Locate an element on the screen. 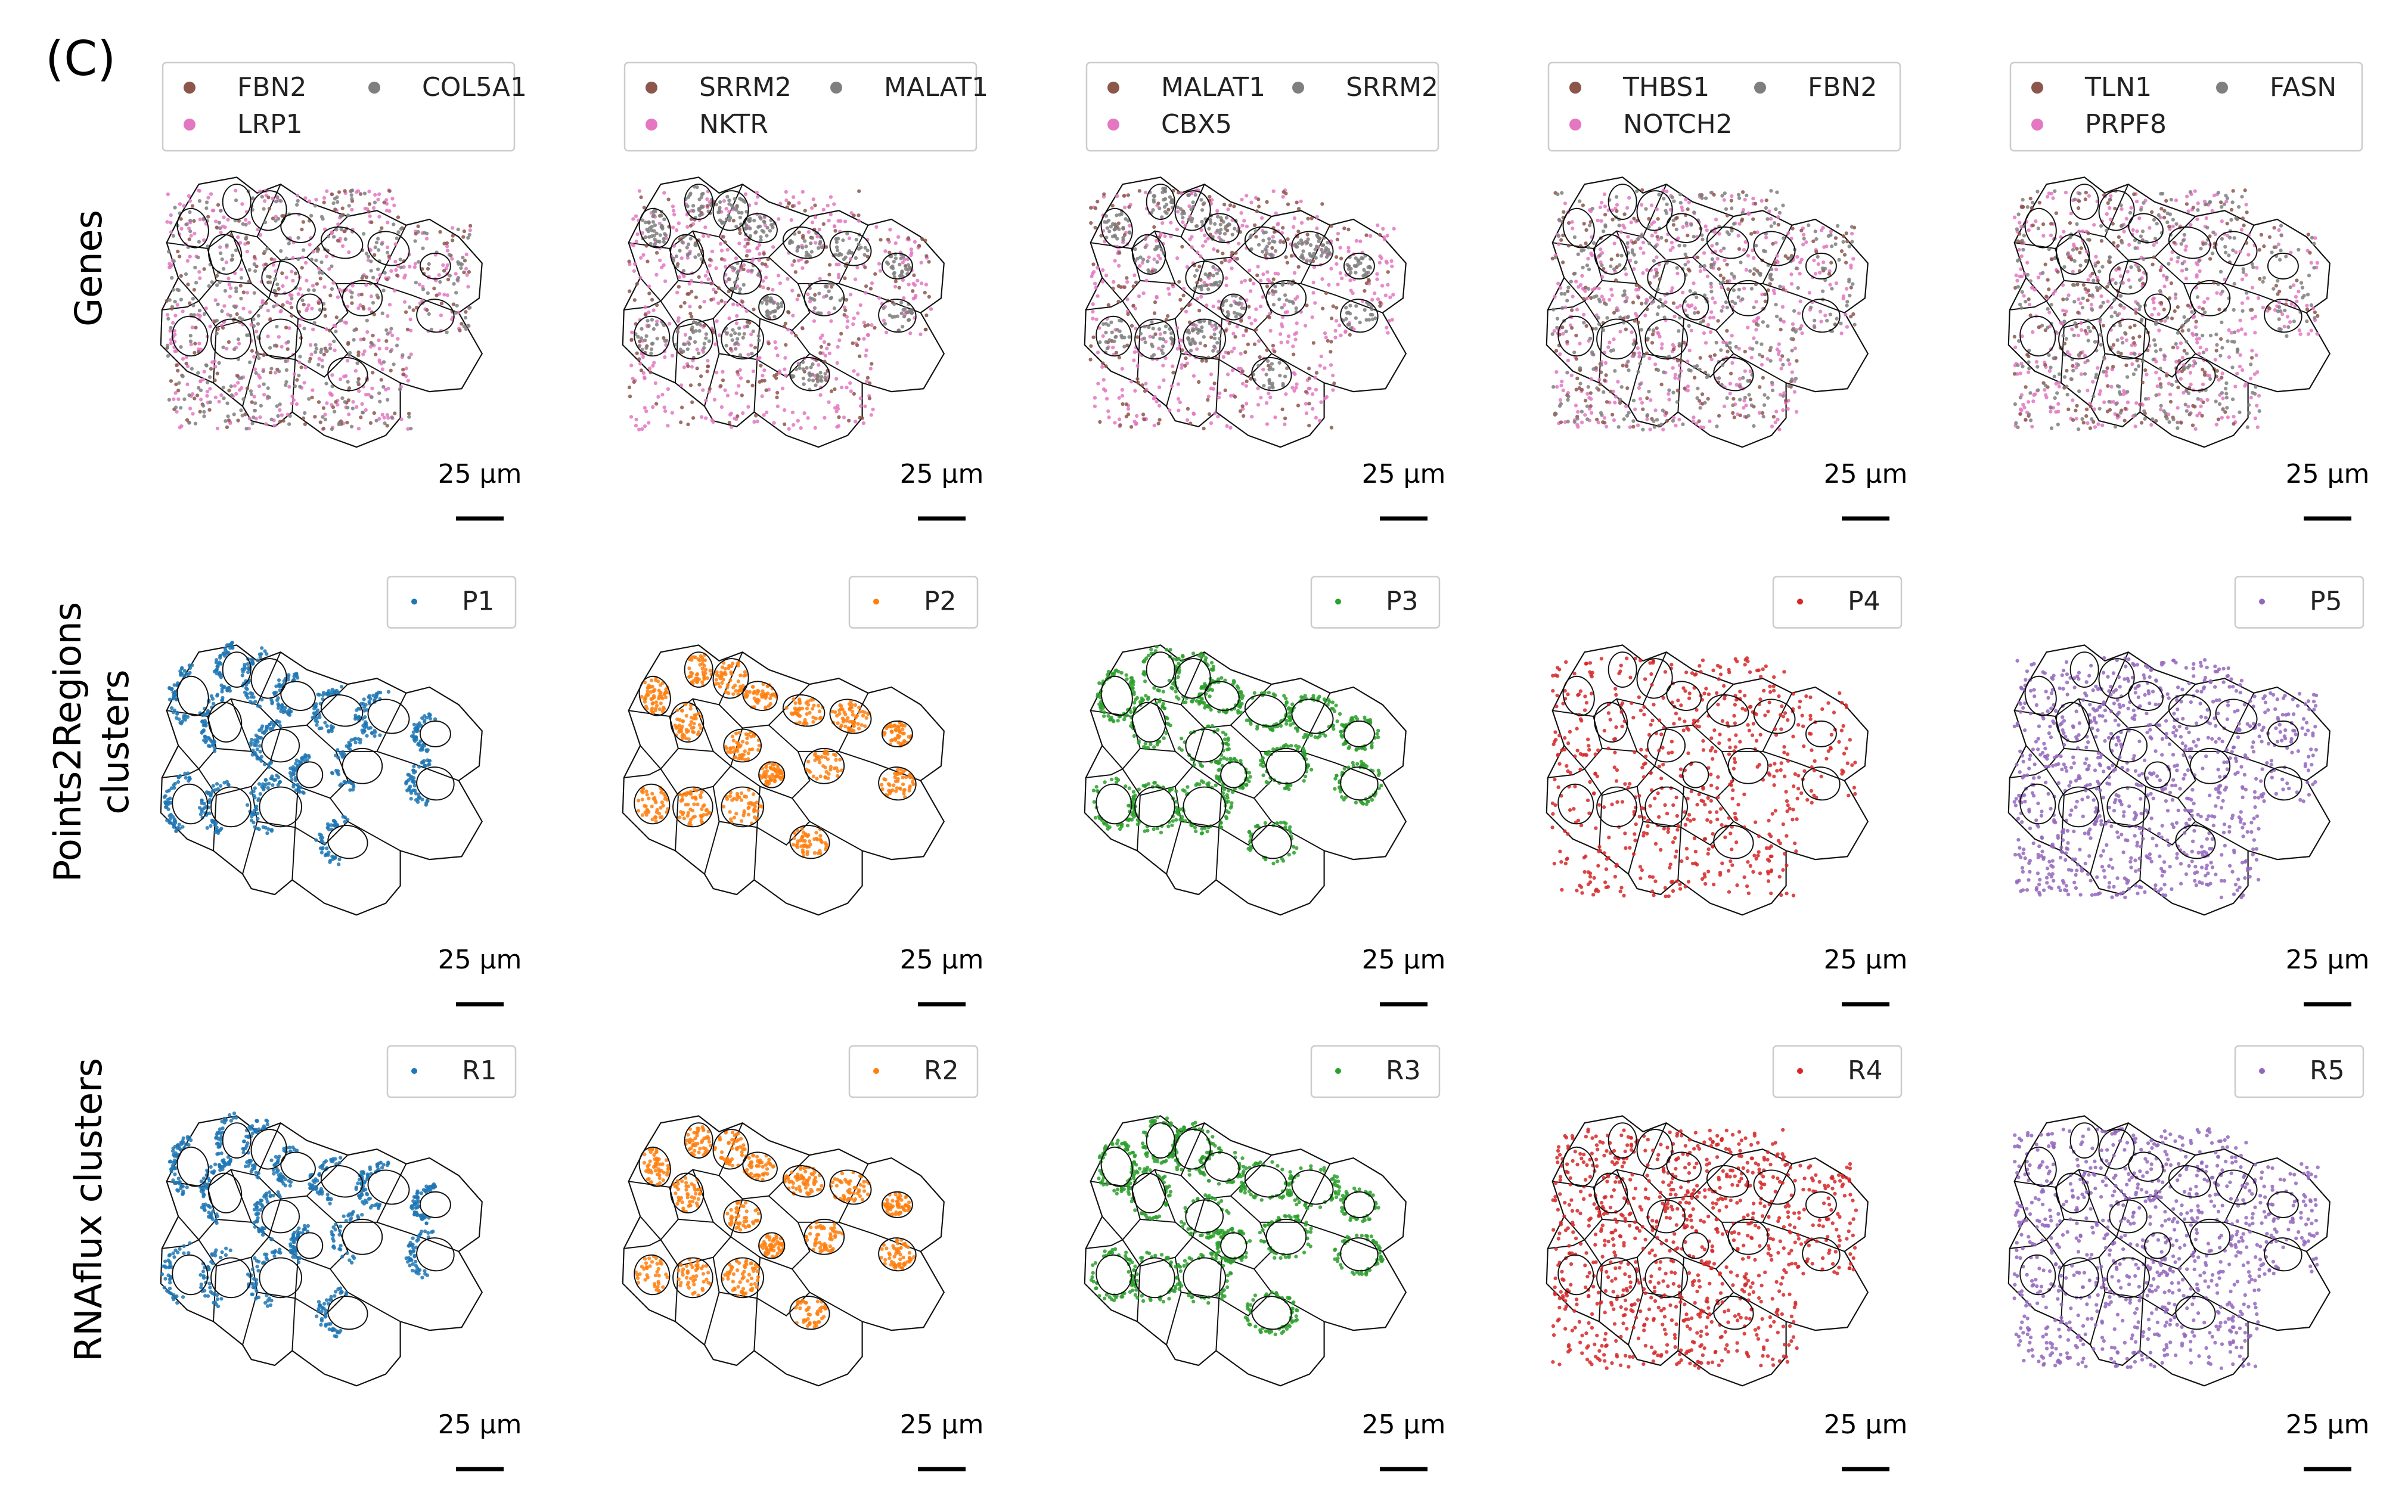  panel-label: (C) is located at coordinates (80, 58).